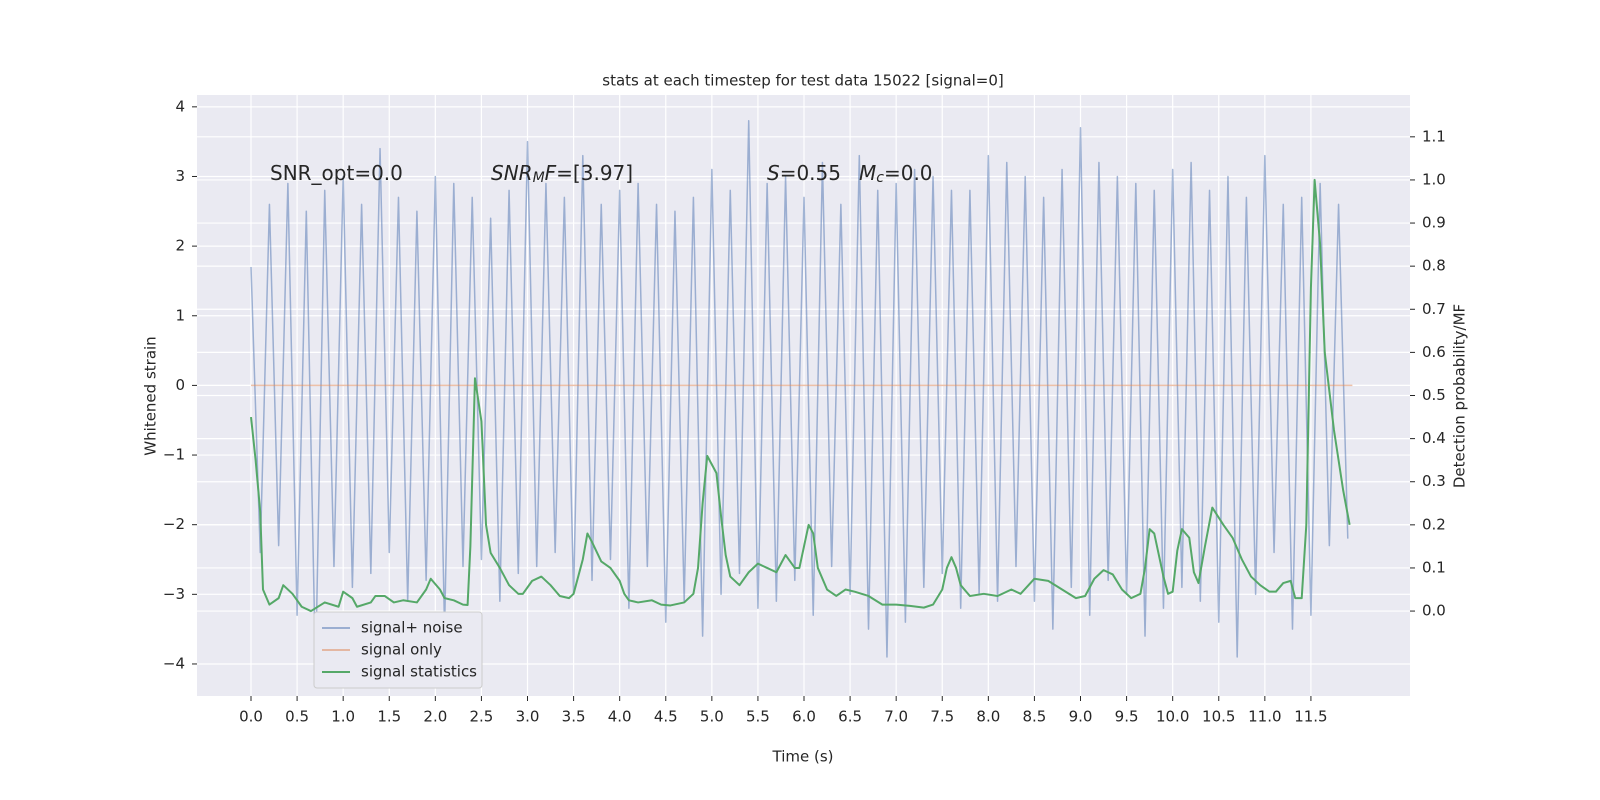  I want to click on x-tick-label: 5.5, so click(758, 717).